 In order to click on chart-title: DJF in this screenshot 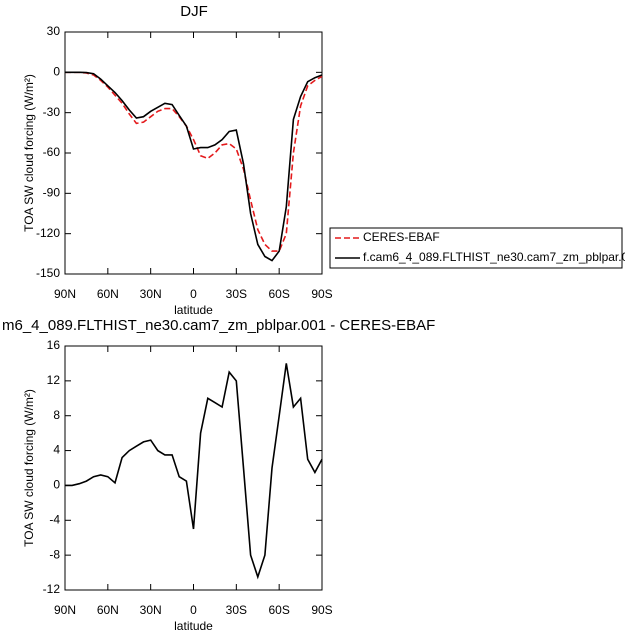, I will do `click(194, 11)`.